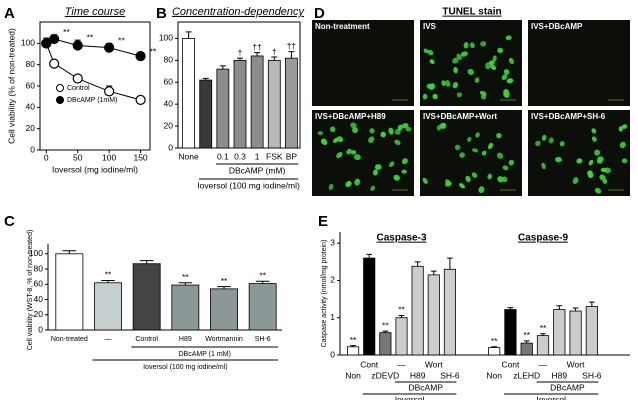  What do you see at coordinates (353, 375) in the screenshot?
I see `x-tick-label: Non` at bounding box center [353, 375].